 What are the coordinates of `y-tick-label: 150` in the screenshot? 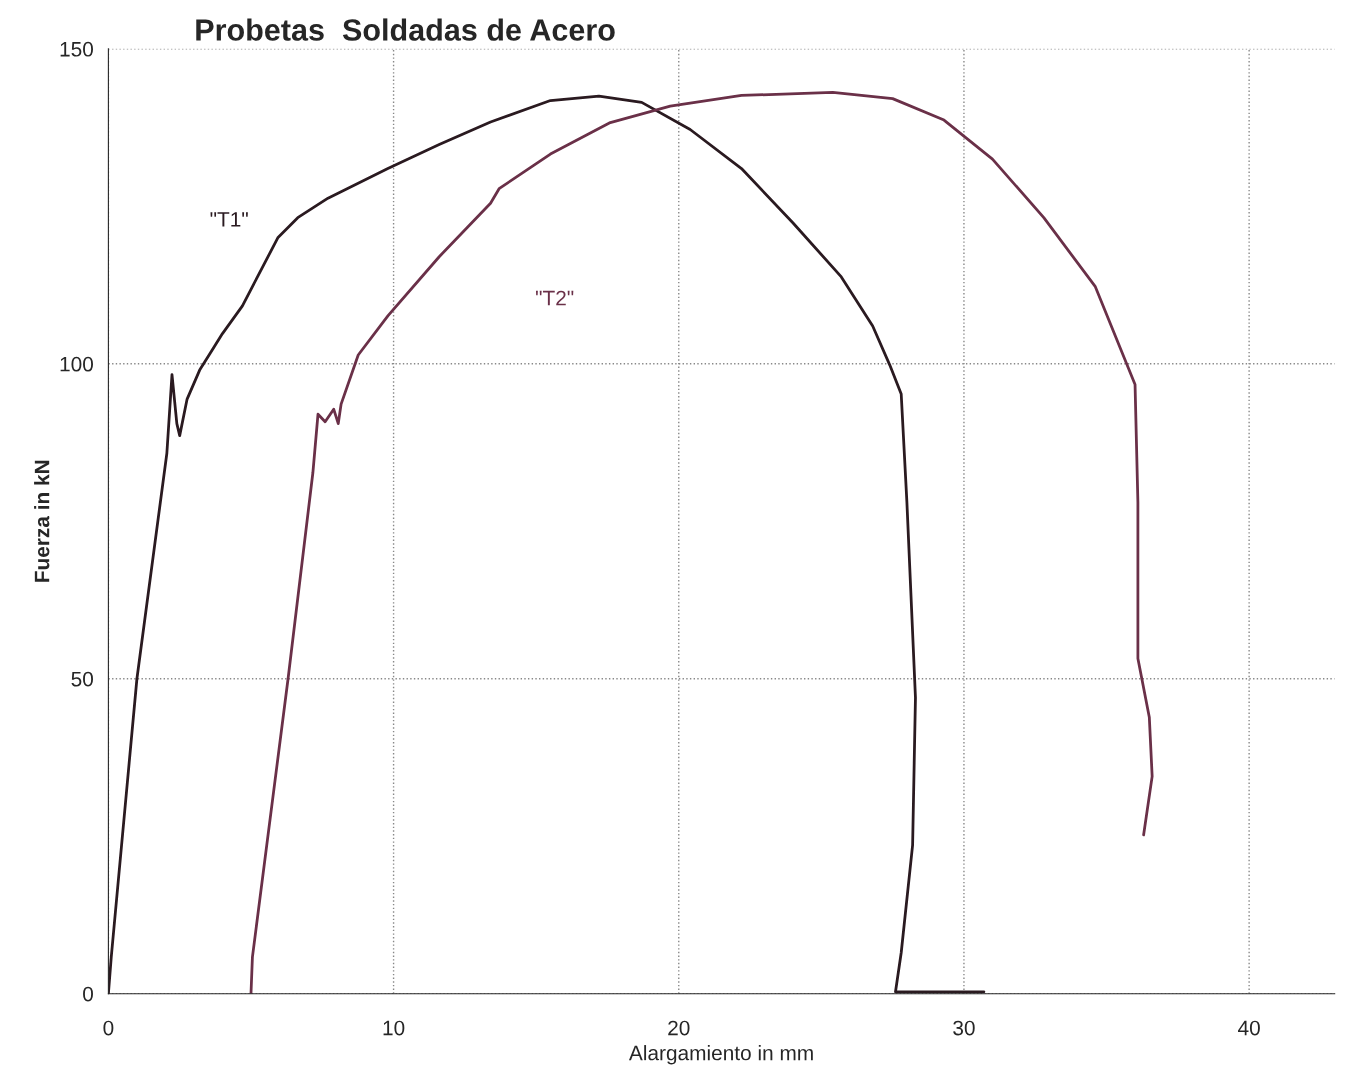 It's located at (77, 49).